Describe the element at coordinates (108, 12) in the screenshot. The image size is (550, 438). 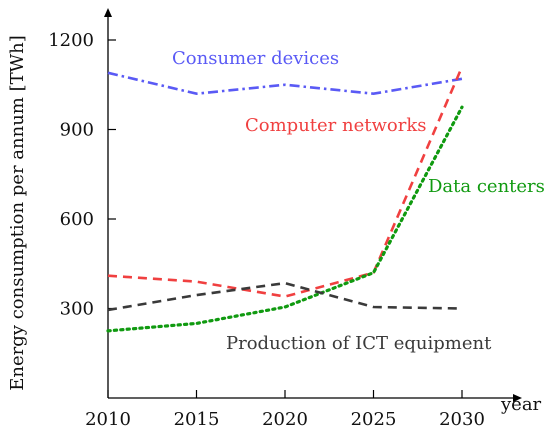
I see `y-axis-arrow` at that location.